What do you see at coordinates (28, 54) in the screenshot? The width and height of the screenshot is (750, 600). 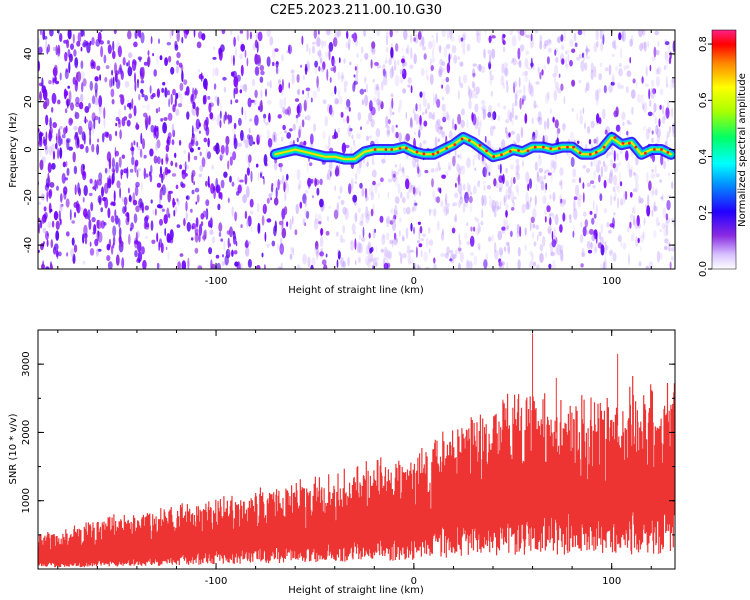 I see `spectrogram-ytick-label: 40` at bounding box center [28, 54].